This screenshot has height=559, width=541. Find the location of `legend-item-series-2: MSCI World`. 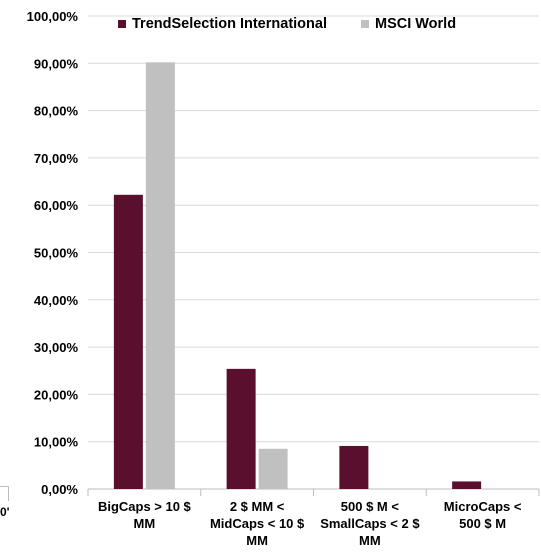

legend-item-series-2: MSCI World is located at coordinates (408, 24).